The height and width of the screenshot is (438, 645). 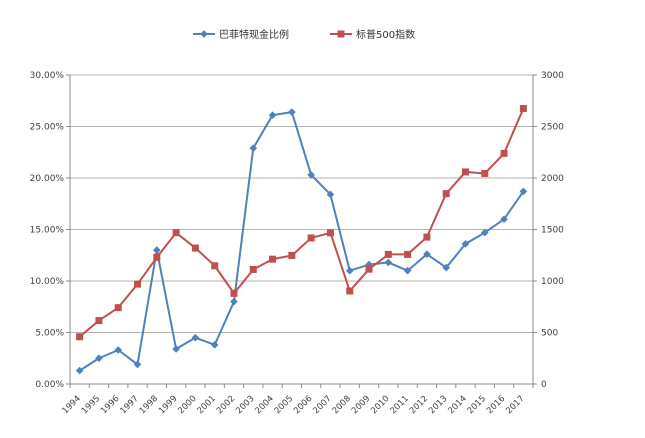 What do you see at coordinates (361, 405) in the screenshot?
I see `x-tick-label: 2009` at bounding box center [361, 405].